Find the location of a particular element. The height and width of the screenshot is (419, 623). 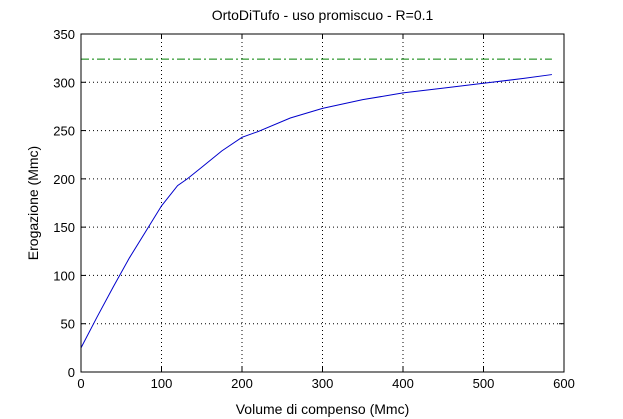

x-tick-label: 200 is located at coordinates (242, 383).